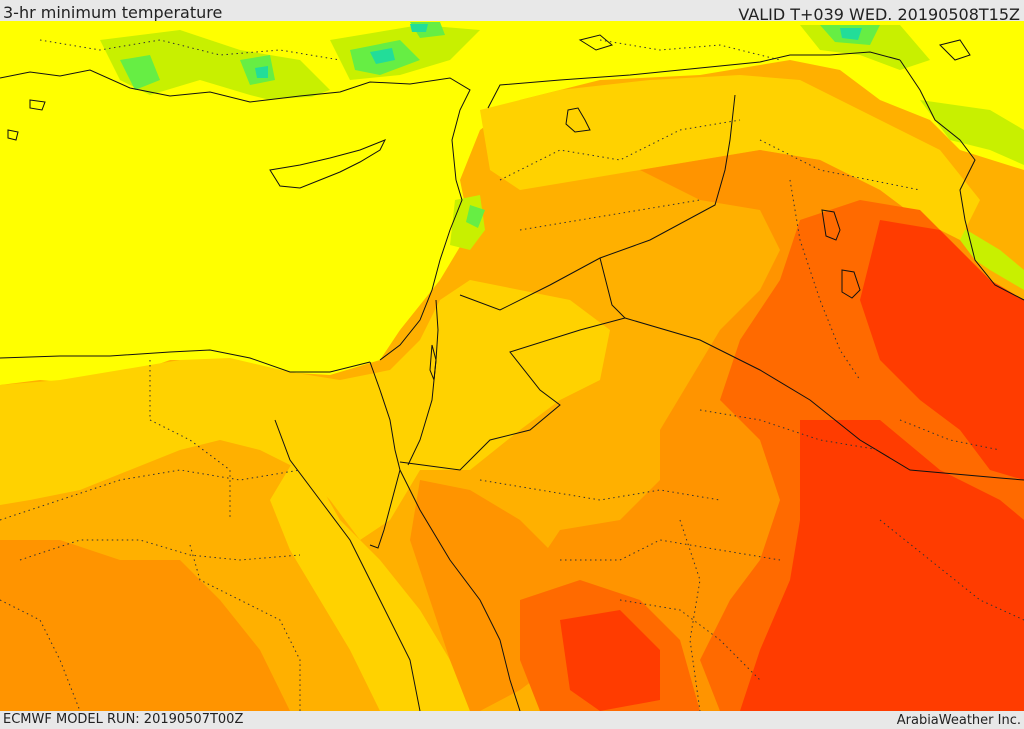 The width and height of the screenshot is (1024, 729). I want to click on coast-levant, so click(421, 270).